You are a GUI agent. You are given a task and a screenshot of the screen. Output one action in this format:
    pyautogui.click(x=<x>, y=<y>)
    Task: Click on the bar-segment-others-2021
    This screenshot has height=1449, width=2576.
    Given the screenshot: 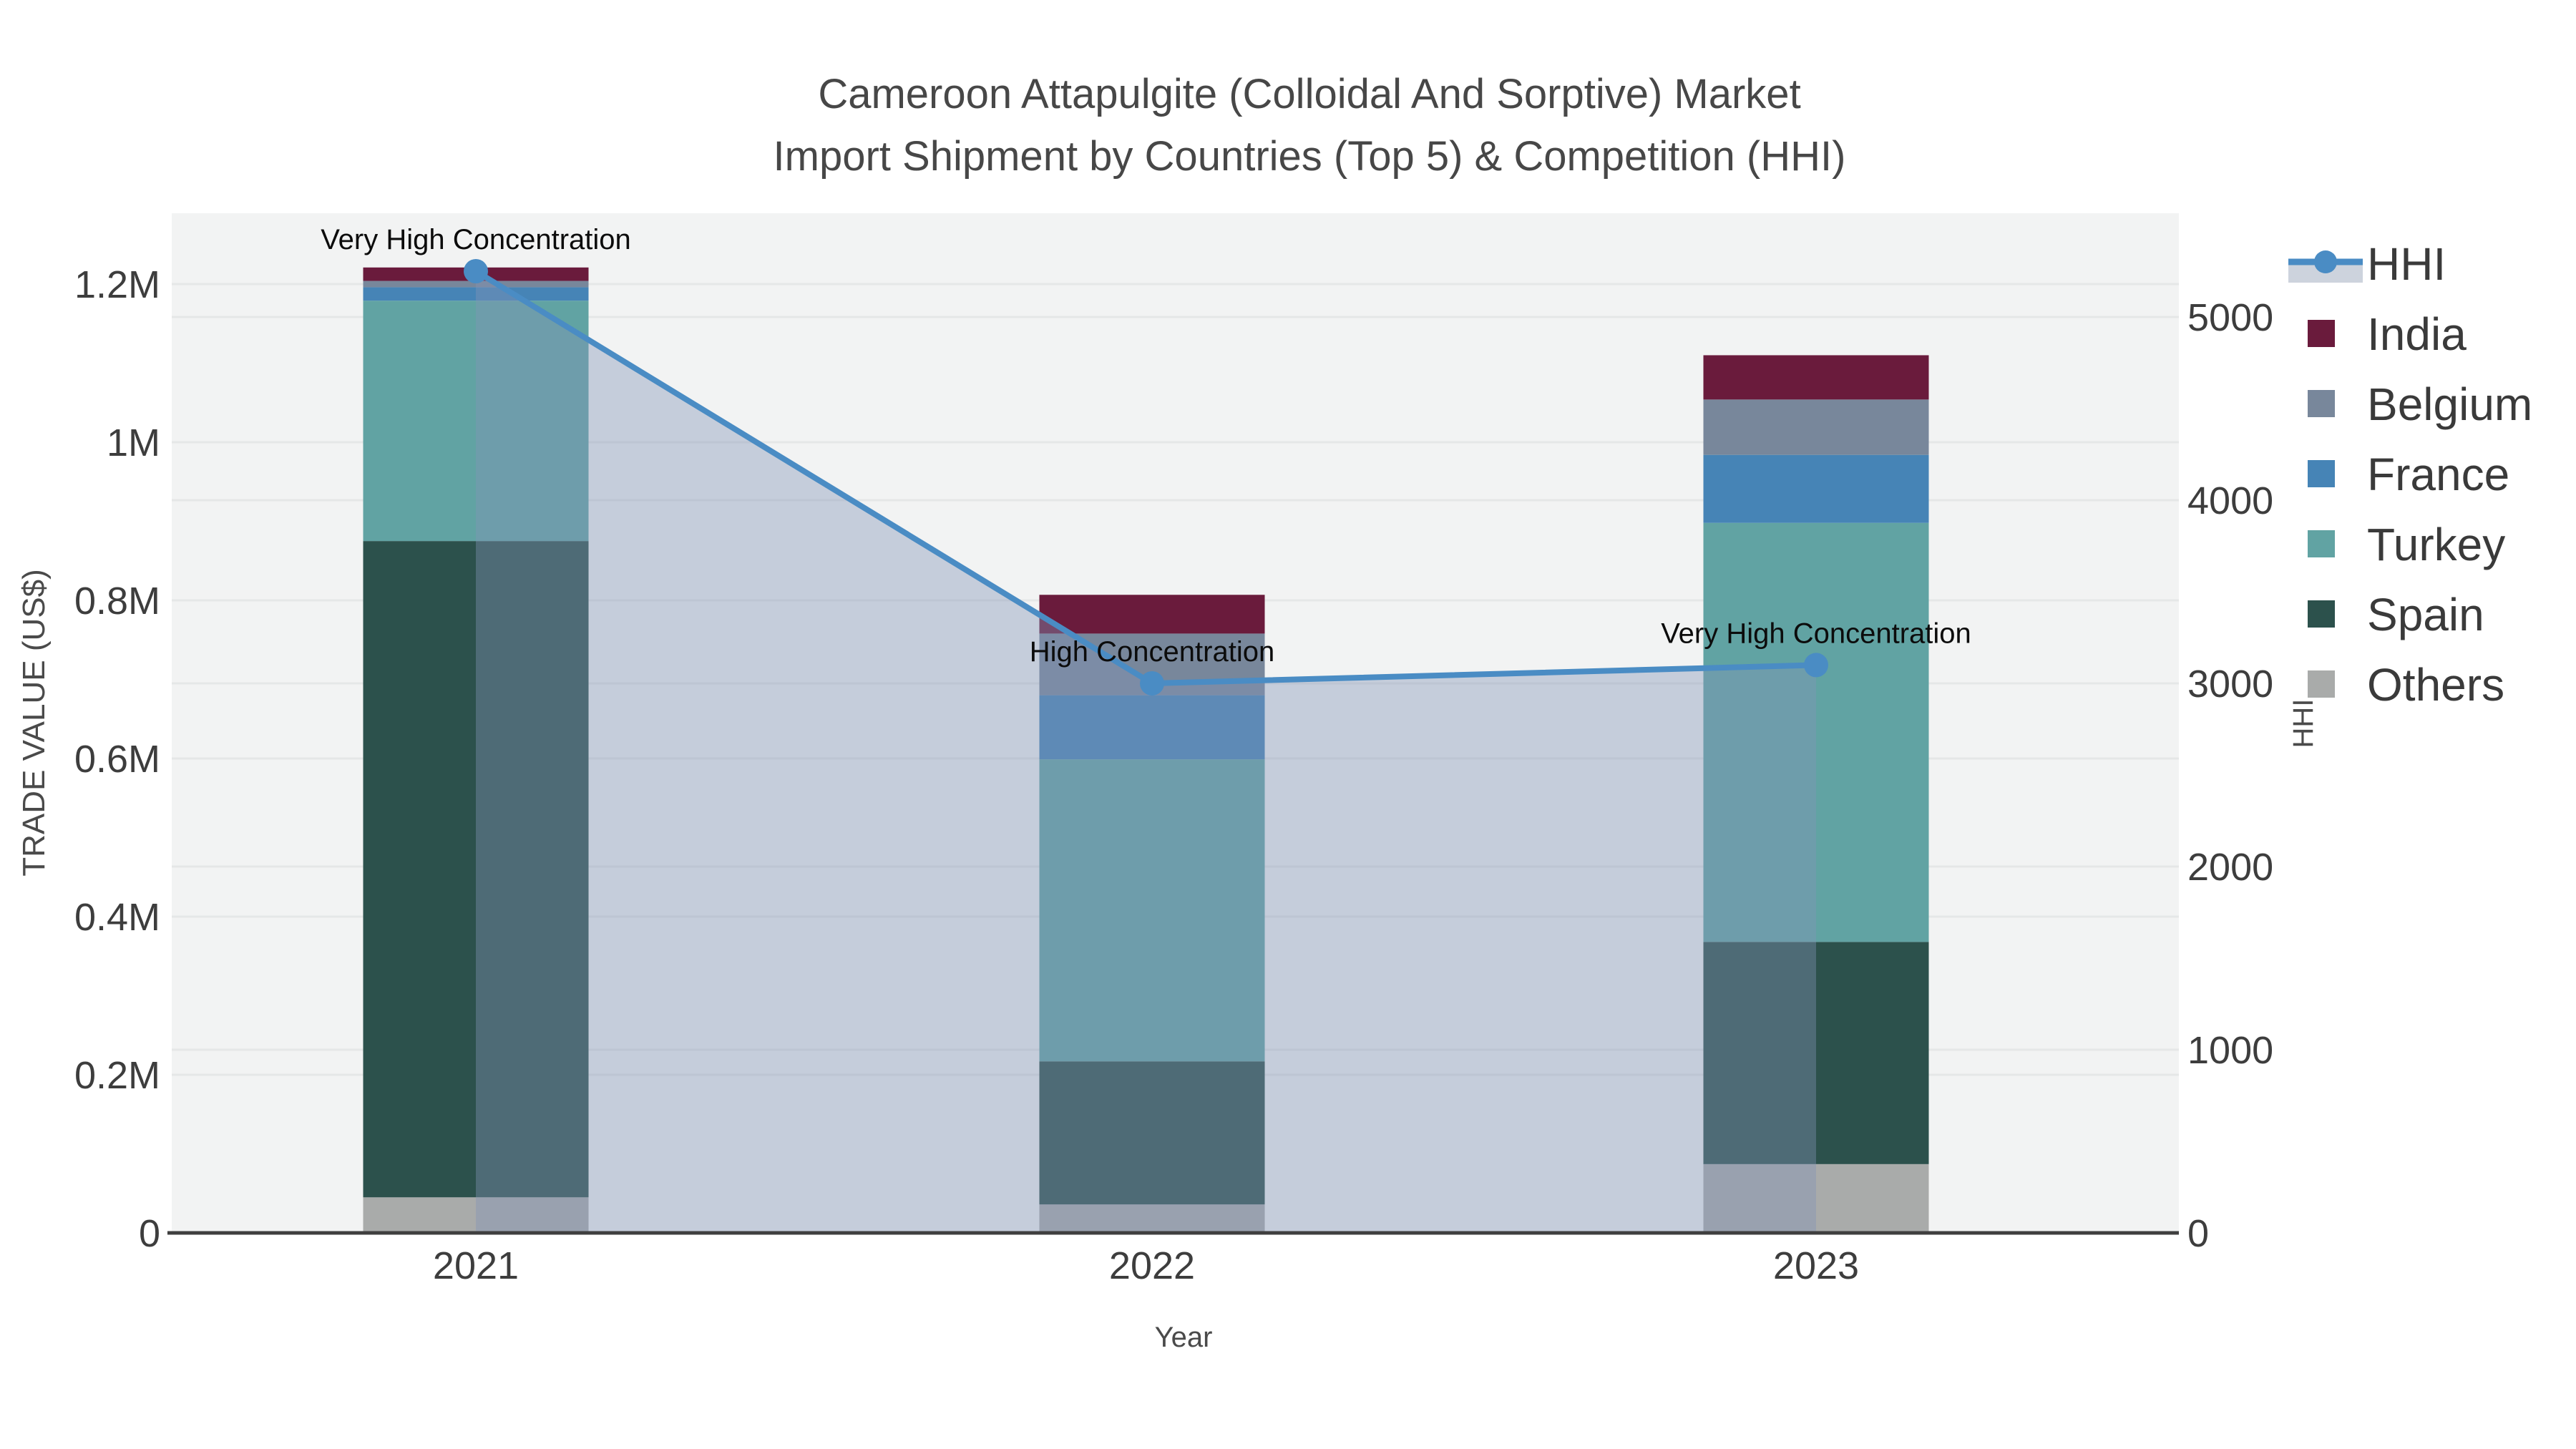 What is the action you would take?
    pyautogui.click(x=476, y=1215)
    